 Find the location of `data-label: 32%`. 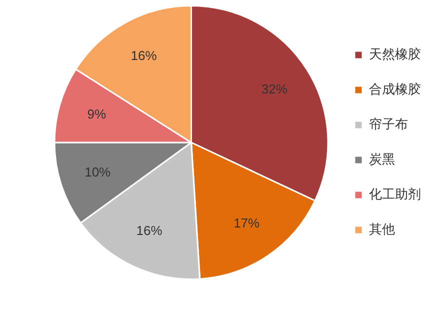

data-label: 32% is located at coordinates (274, 88).